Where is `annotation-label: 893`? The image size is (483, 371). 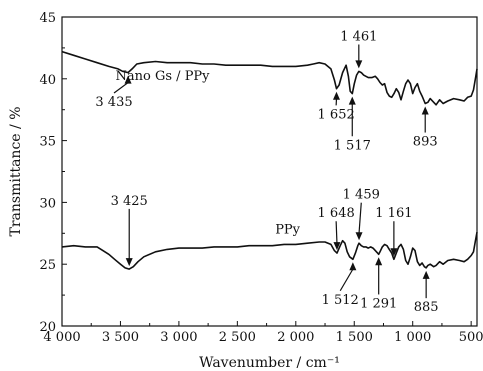
annotation-label: 893 is located at coordinates (425, 142).